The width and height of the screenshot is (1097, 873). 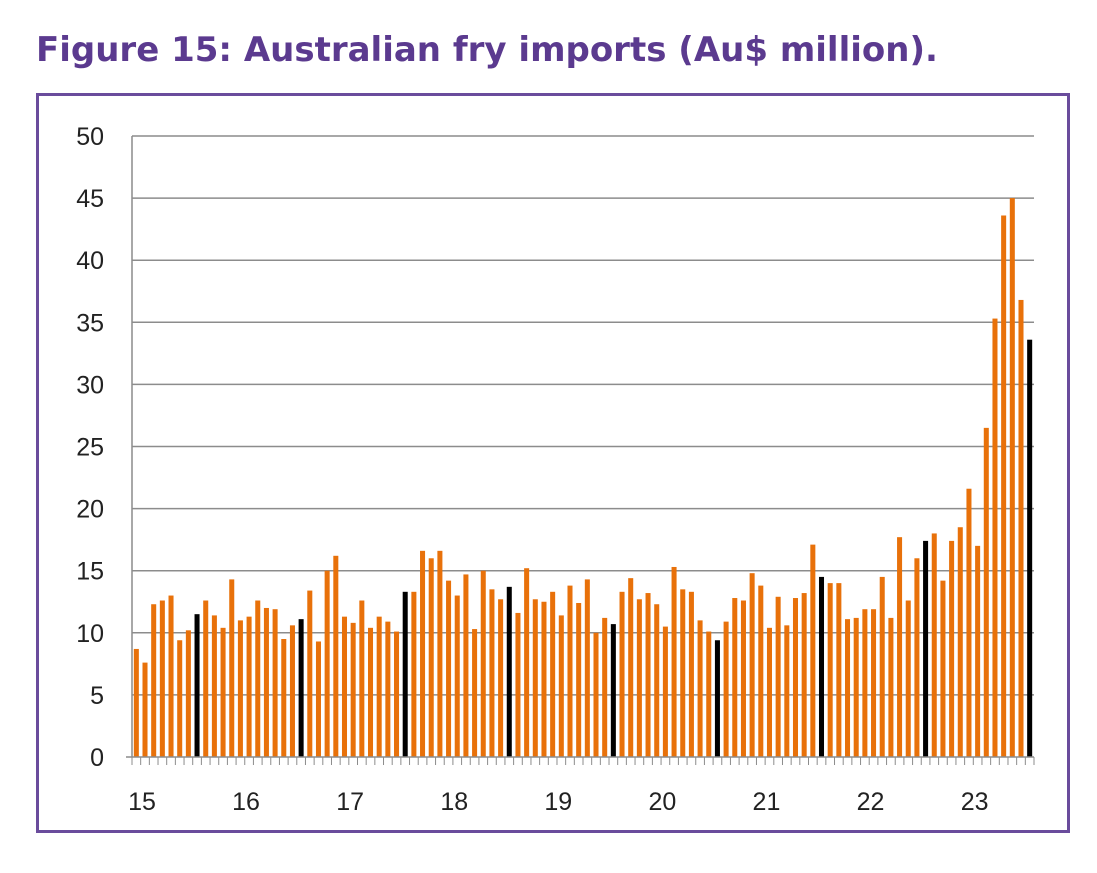 I want to click on y-tick-label: 10, so click(x=90, y=634).